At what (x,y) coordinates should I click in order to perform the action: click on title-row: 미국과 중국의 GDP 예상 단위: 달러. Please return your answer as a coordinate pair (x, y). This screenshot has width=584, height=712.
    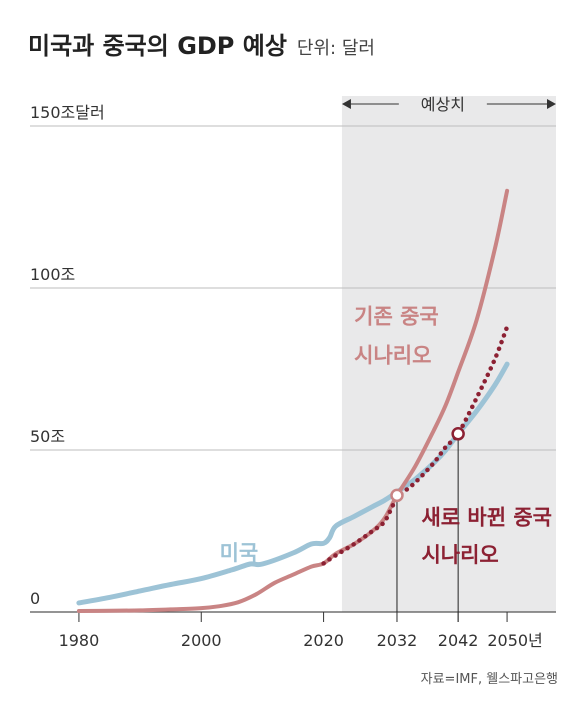
    Looking at the image, I should click on (201, 43).